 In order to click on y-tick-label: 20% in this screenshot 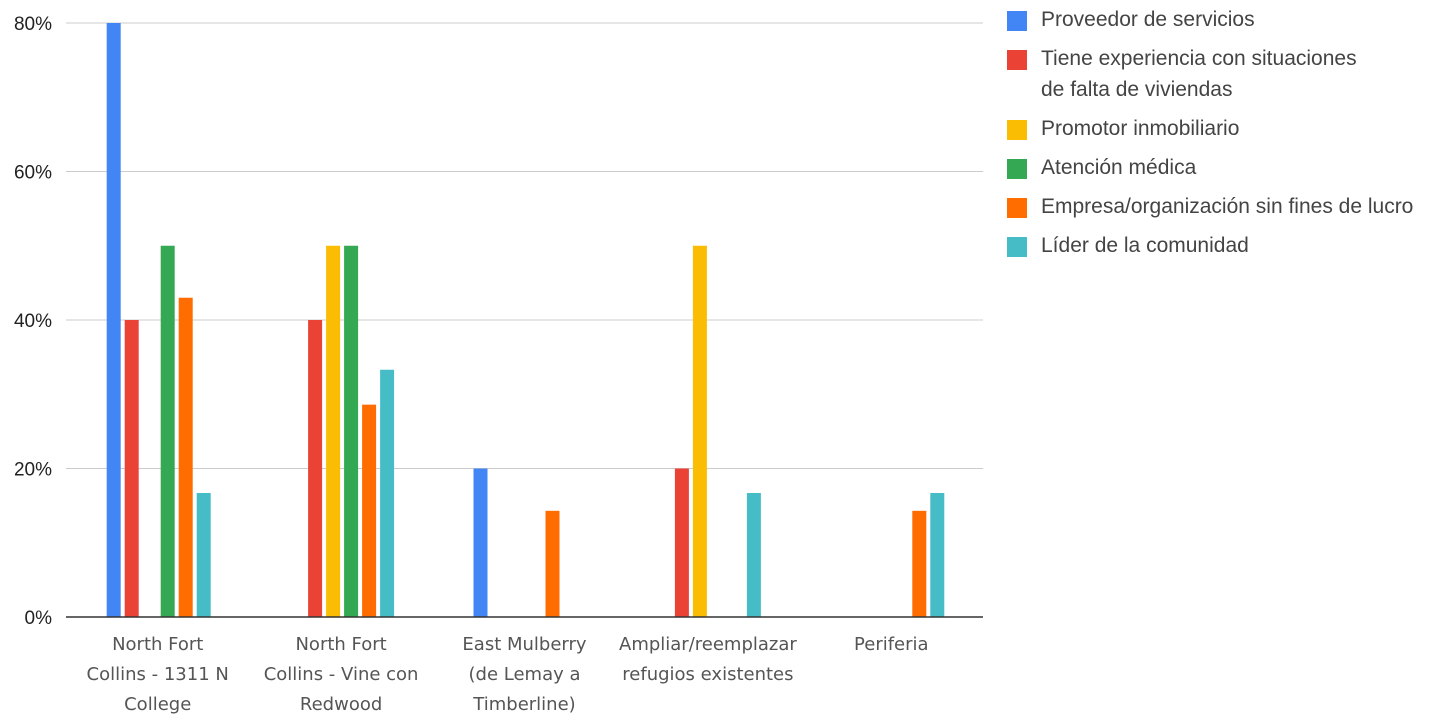, I will do `click(33, 470)`.